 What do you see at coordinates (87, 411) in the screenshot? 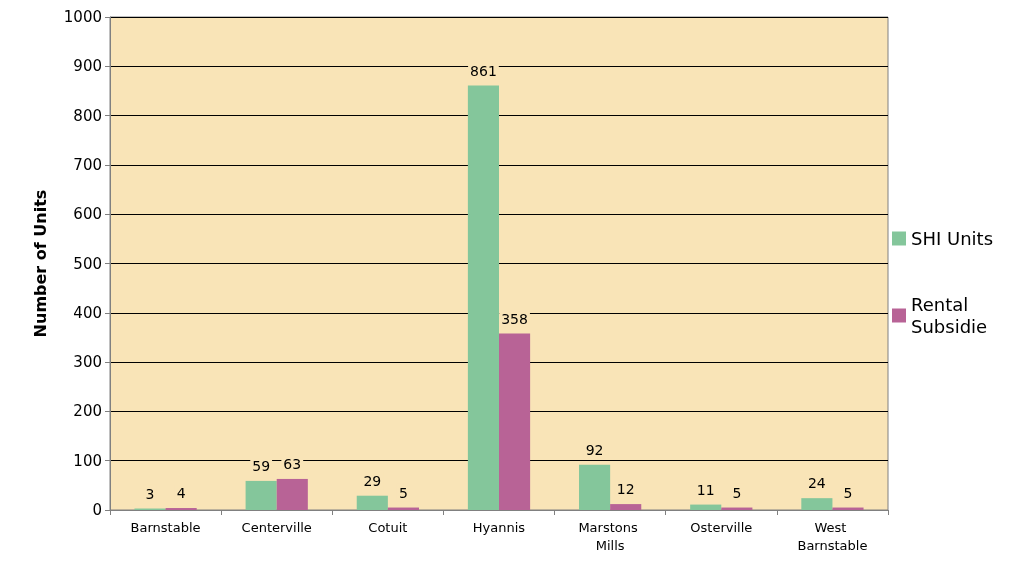
I see `y-tick-label: 200` at bounding box center [87, 411].